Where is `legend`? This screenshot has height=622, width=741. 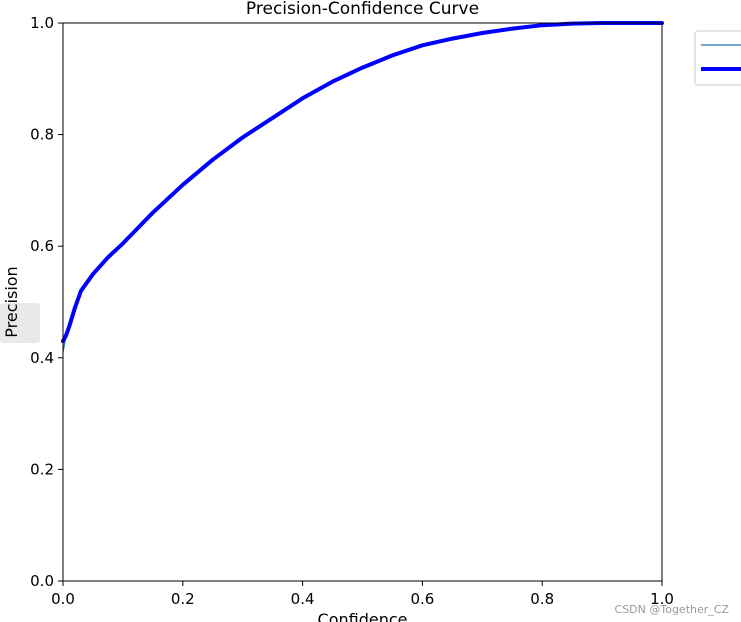
legend is located at coordinates (717, 58).